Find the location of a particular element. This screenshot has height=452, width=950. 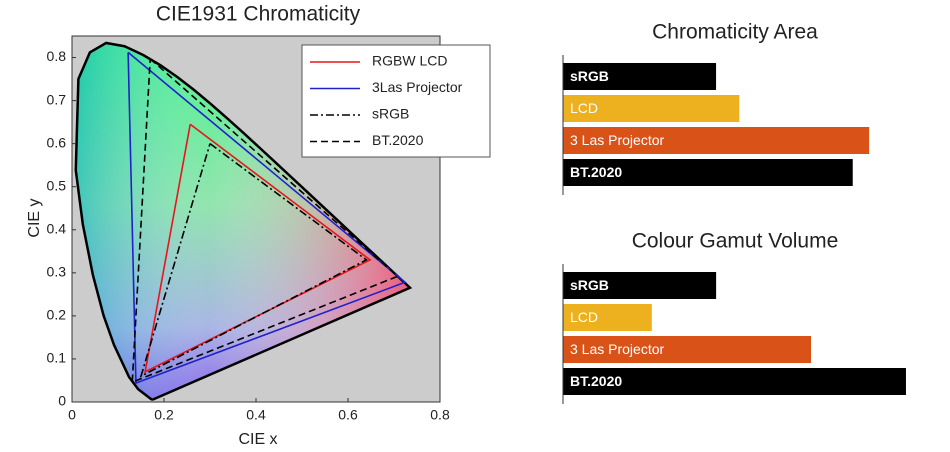

legend-label: RGBW LCD is located at coordinates (409, 61).